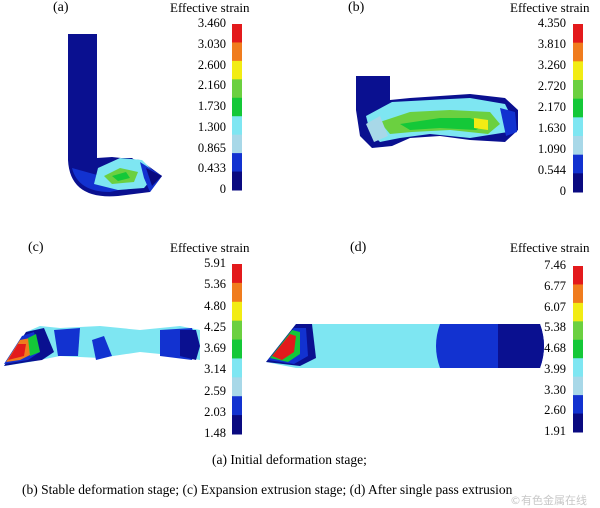  What do you see at coordinates (555, 327) in the screenshot?
I see `legend-tick-label: 5.38` at bounding box center [555, 327].